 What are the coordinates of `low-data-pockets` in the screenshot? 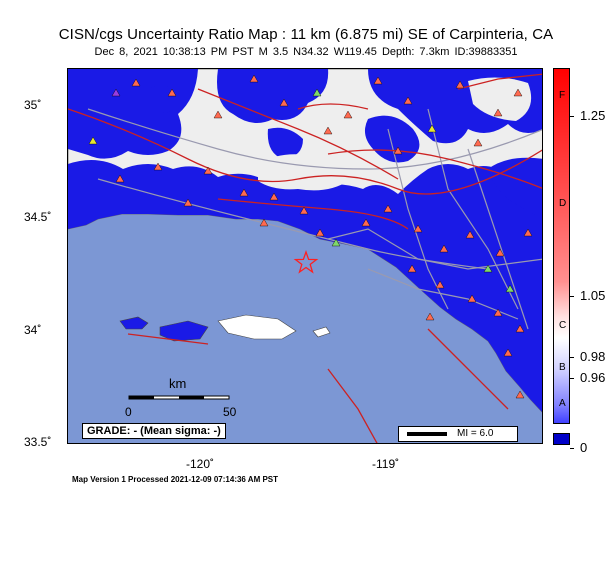 It's located at (395, 134).